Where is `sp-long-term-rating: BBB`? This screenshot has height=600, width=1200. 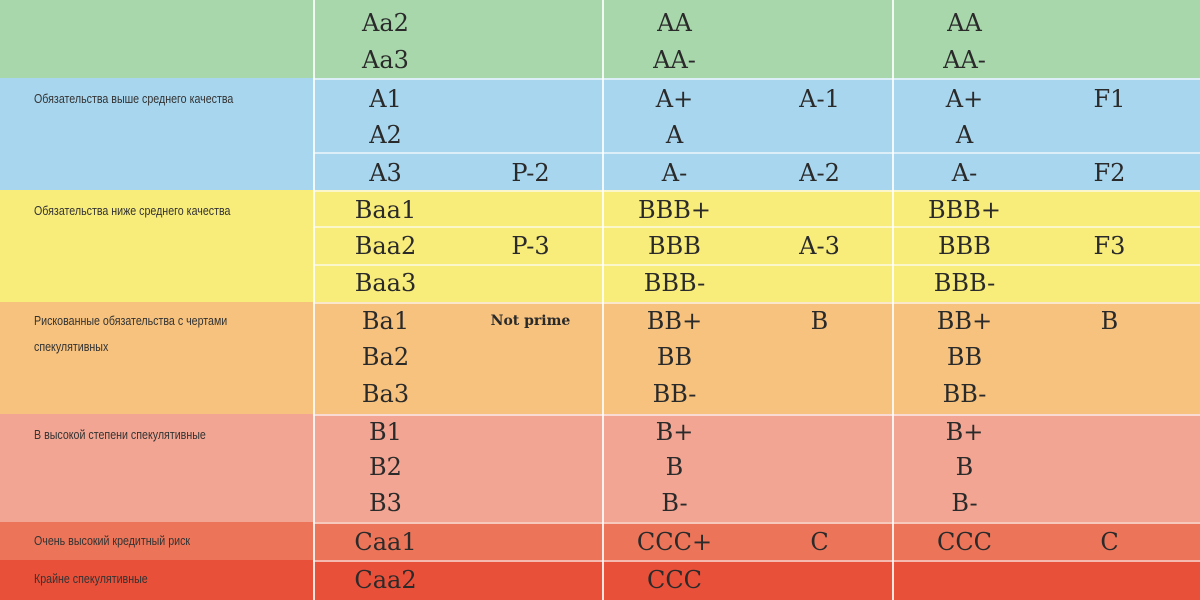 sp-long-term-rating: BBB is located at coordinates (674, 245).